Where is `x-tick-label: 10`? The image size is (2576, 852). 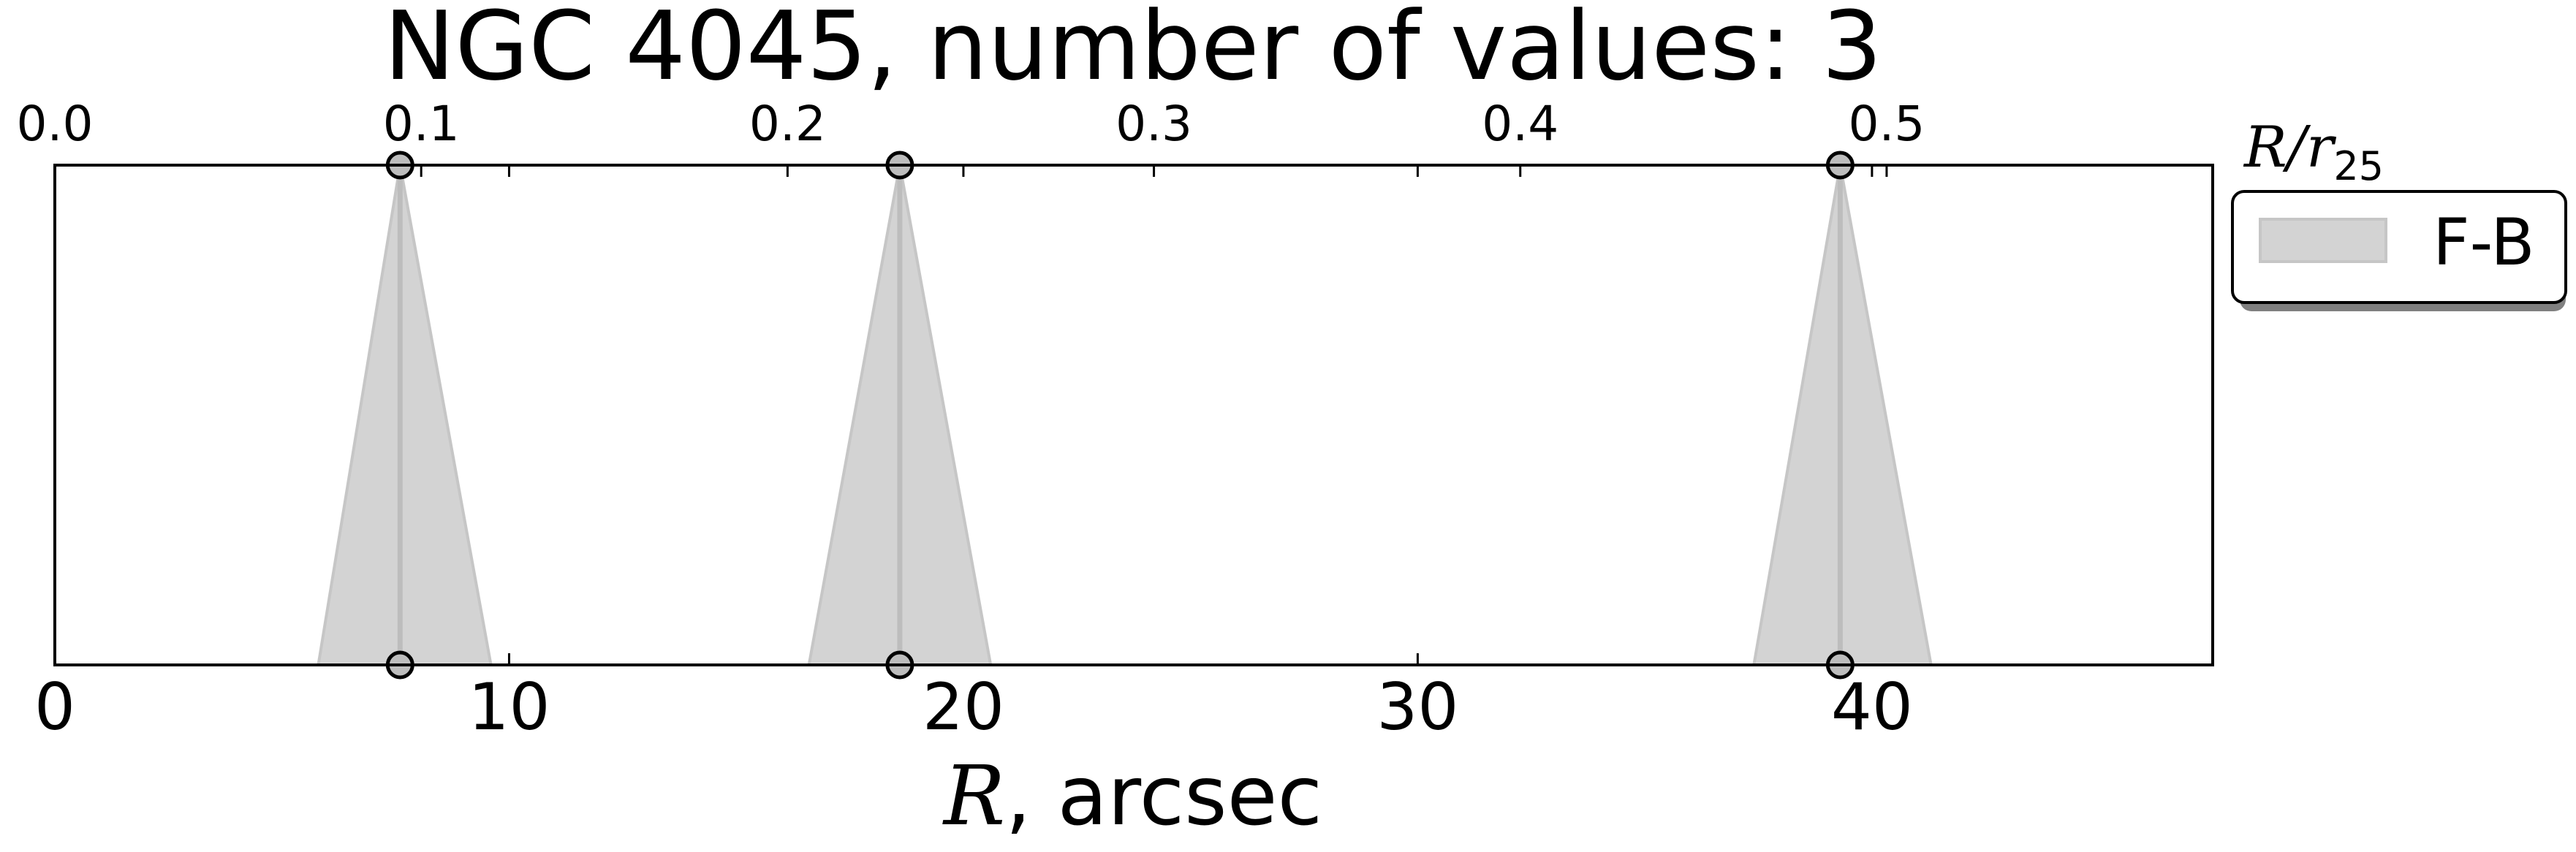 x-tick-label: 10 is located at coordinates (509, 707).